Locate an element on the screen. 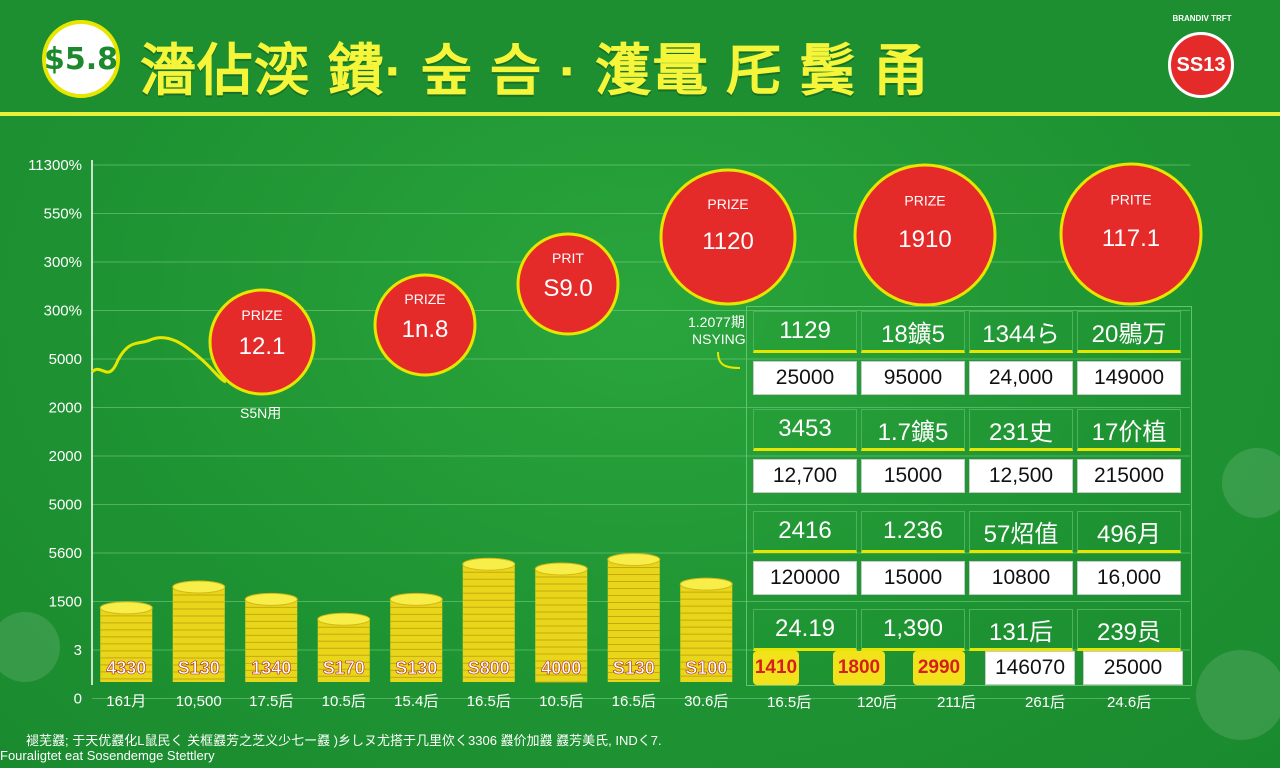  table-cell-value: 149000 is located at coordinates (1129, 378).